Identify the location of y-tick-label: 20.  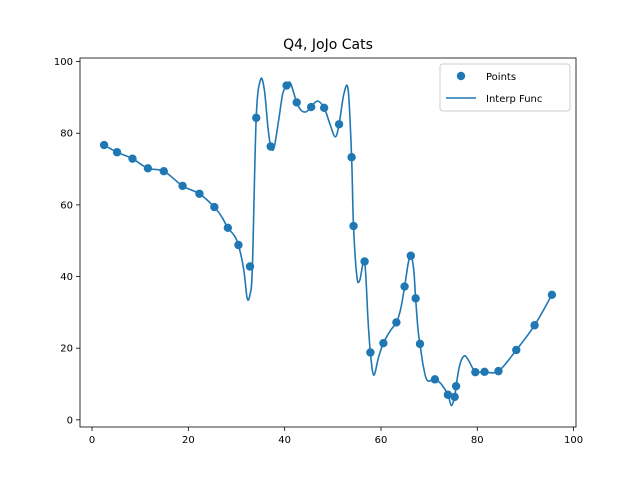
(66, 349).